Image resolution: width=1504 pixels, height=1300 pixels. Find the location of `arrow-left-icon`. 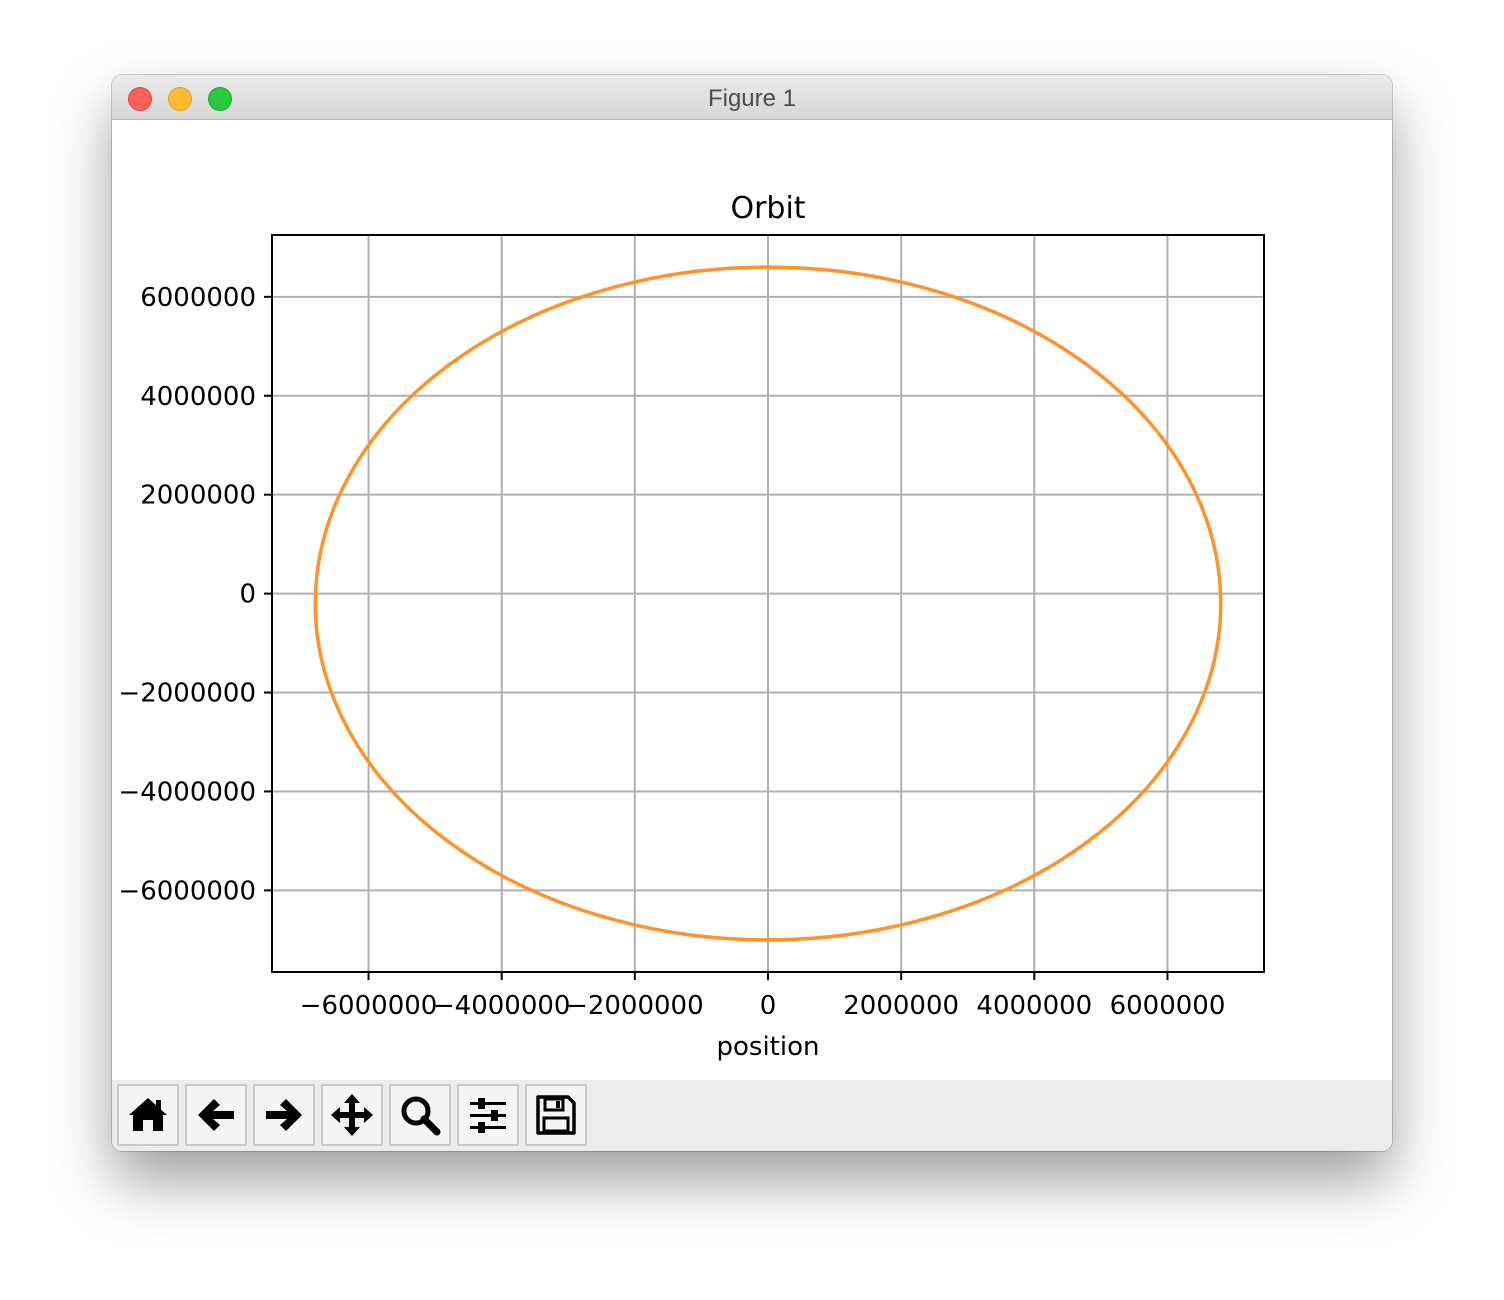

arrow-left-icon is located at coordinates (216, 1115).